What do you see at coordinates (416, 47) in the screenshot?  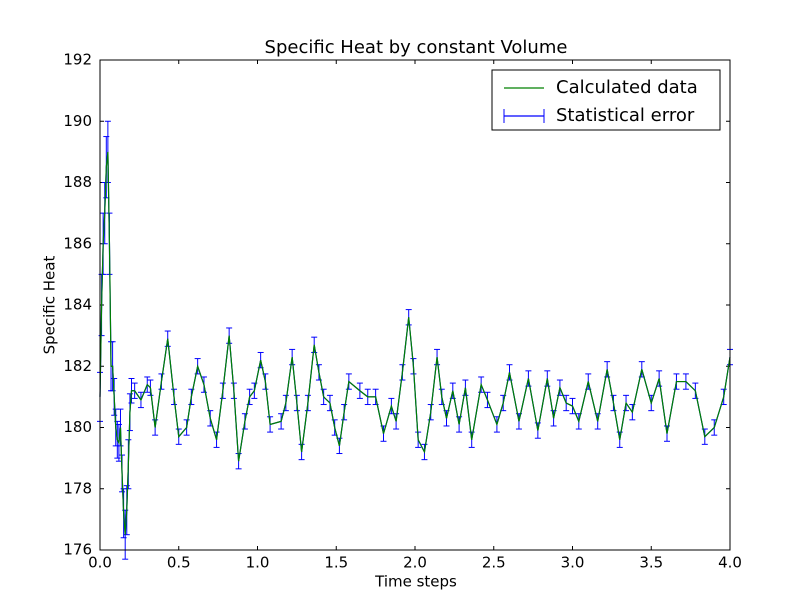 I see `chart-title: Specific Heat by constant Volume` at bounding box center [416, 47].